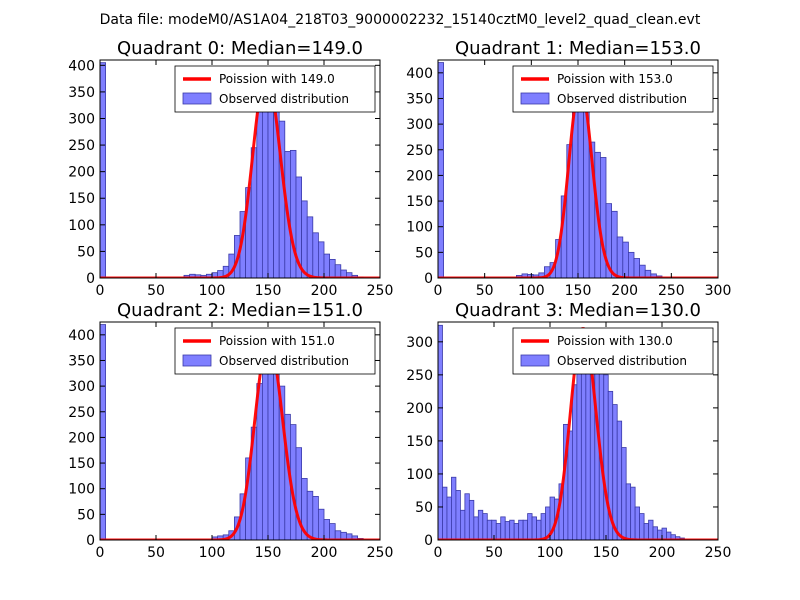 This screenshot has width=800, height=600. What do you see at coordinates (615, 341) in the screenshot?
I see `legend-label-poisson: Poission with 130.0` at bounding box center [615, 341].